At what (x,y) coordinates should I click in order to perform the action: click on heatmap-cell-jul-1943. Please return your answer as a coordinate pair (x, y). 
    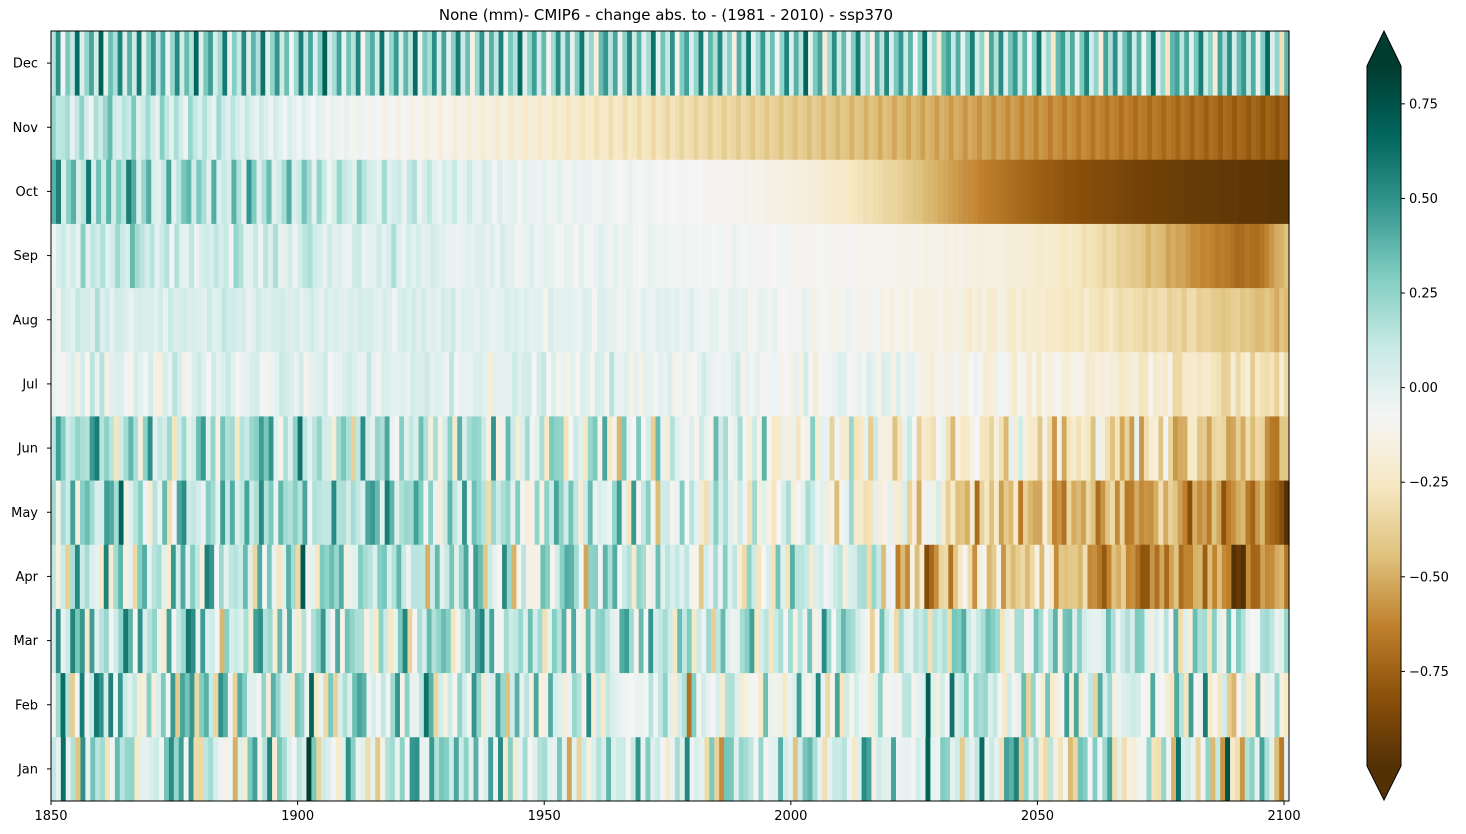
    Looking at the image, I should click on (505, 384).